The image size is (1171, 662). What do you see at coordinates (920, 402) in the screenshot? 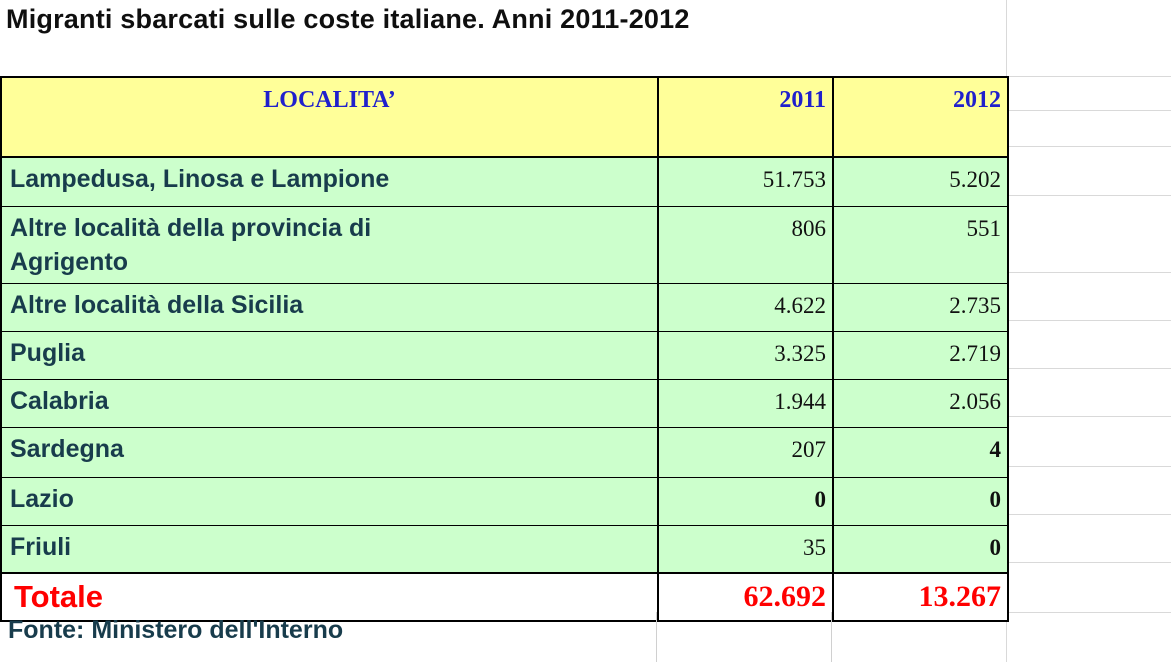
I see `cell-2012: 2.056` at bounding box center [920, 402].